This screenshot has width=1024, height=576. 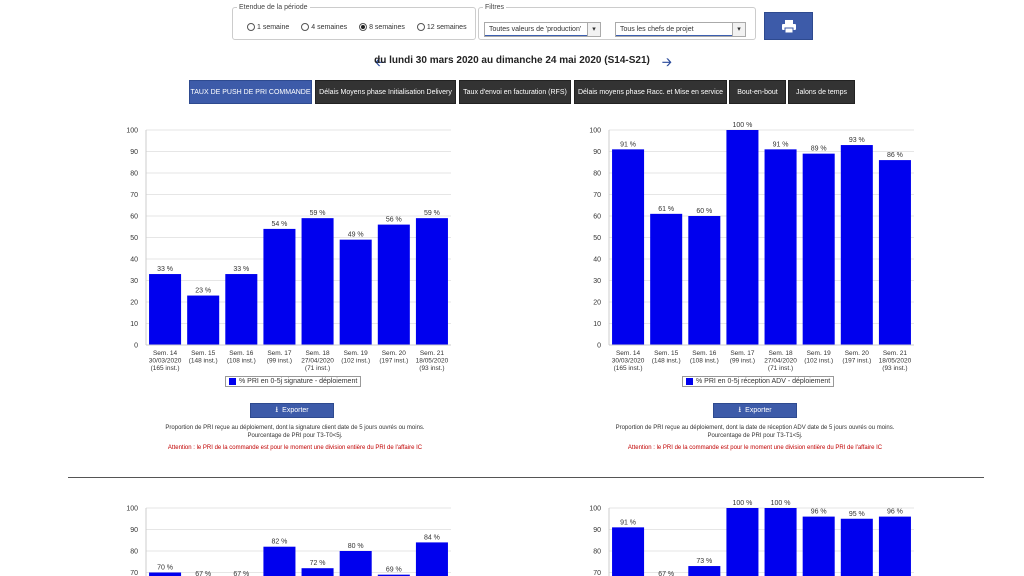 What do you see at coordinates (597, 303) in the screenshot?
I see `y-tick-label: 20` at bounding box center [597, 303].